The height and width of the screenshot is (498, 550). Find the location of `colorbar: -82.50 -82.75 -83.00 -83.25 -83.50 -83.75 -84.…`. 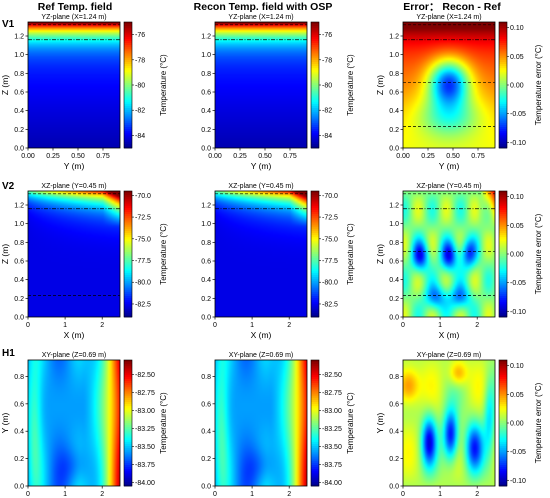

colorbar: -82.50 -82.75 -83.00 -83.25 -83.50 -83.75 -84.… is located at coordinates (145, 423).